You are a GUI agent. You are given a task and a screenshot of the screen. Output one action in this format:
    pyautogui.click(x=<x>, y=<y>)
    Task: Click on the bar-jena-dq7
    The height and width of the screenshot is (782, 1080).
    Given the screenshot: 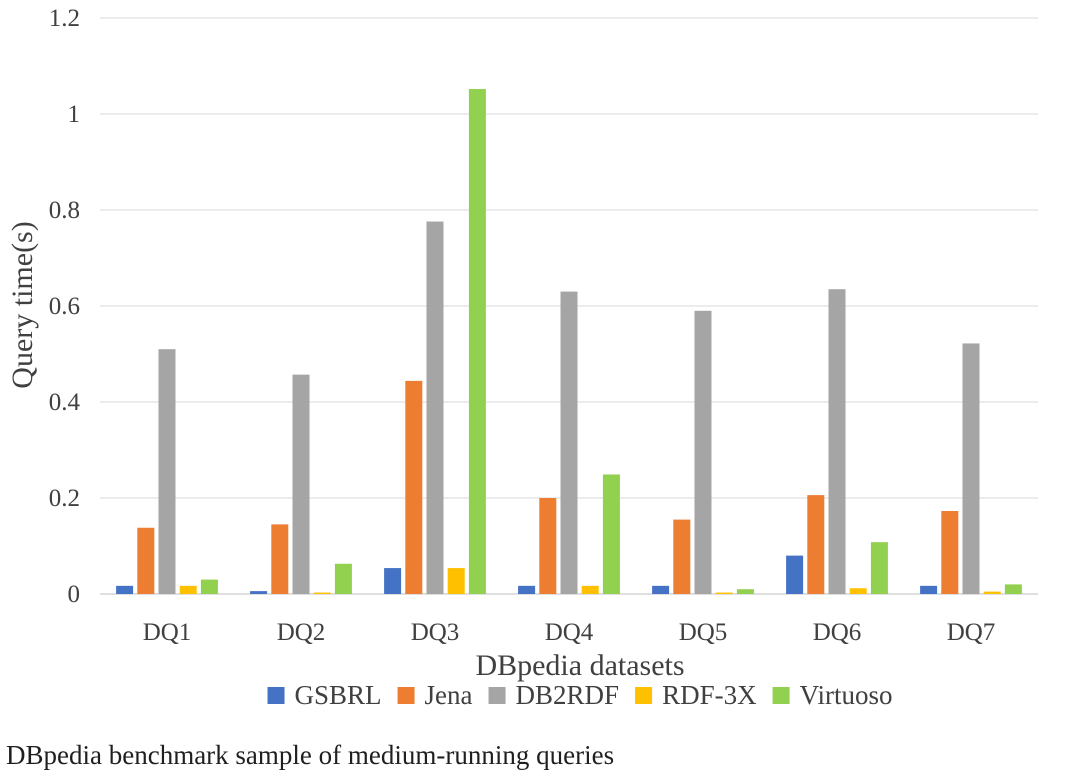 What is the action you would take?
    pyautogui.click(x=950, y=552)
    